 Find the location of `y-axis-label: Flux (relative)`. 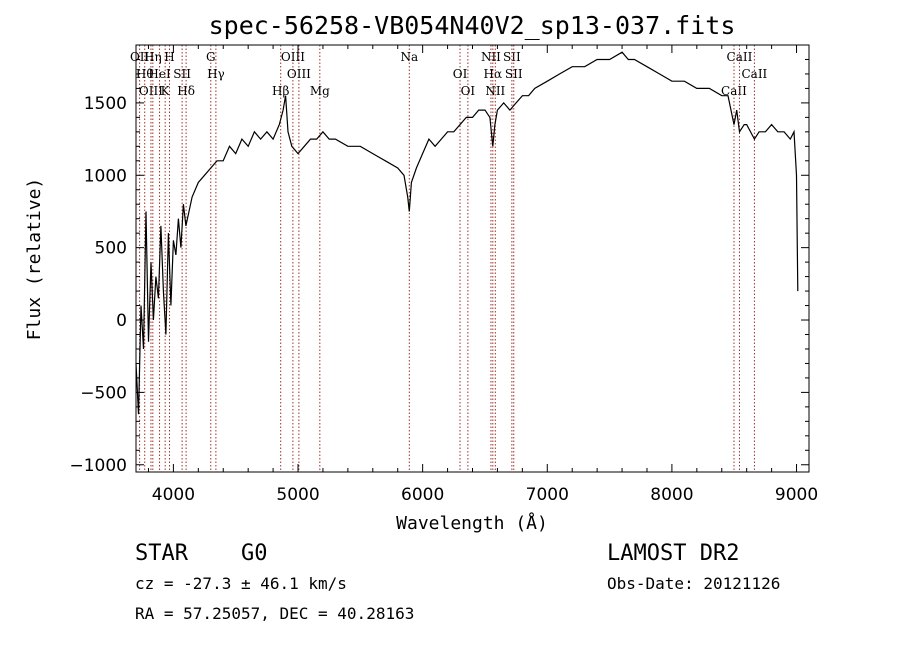

y-axis-label: Flux (relative) is located at coordinates (34, 259).